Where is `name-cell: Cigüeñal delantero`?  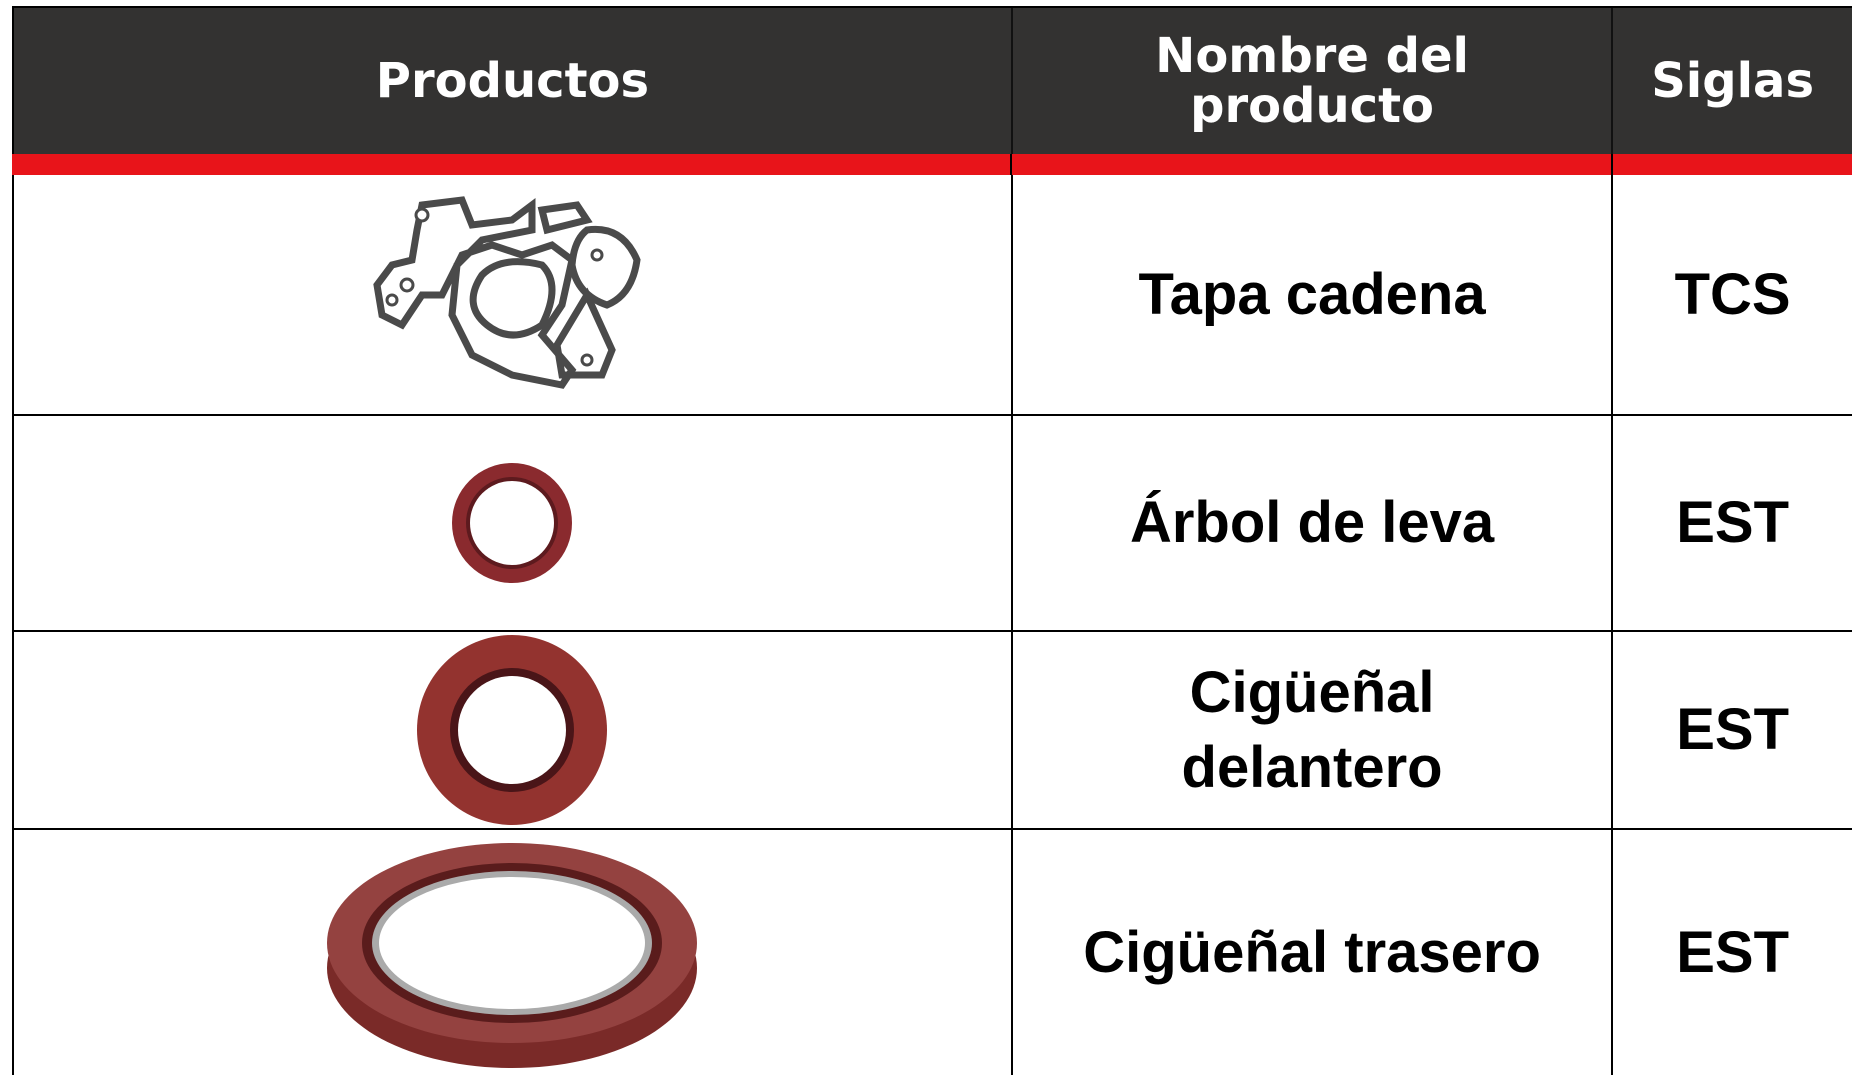 name-cell: Cigüeñal delantero is located at coordinates (1313, 730).